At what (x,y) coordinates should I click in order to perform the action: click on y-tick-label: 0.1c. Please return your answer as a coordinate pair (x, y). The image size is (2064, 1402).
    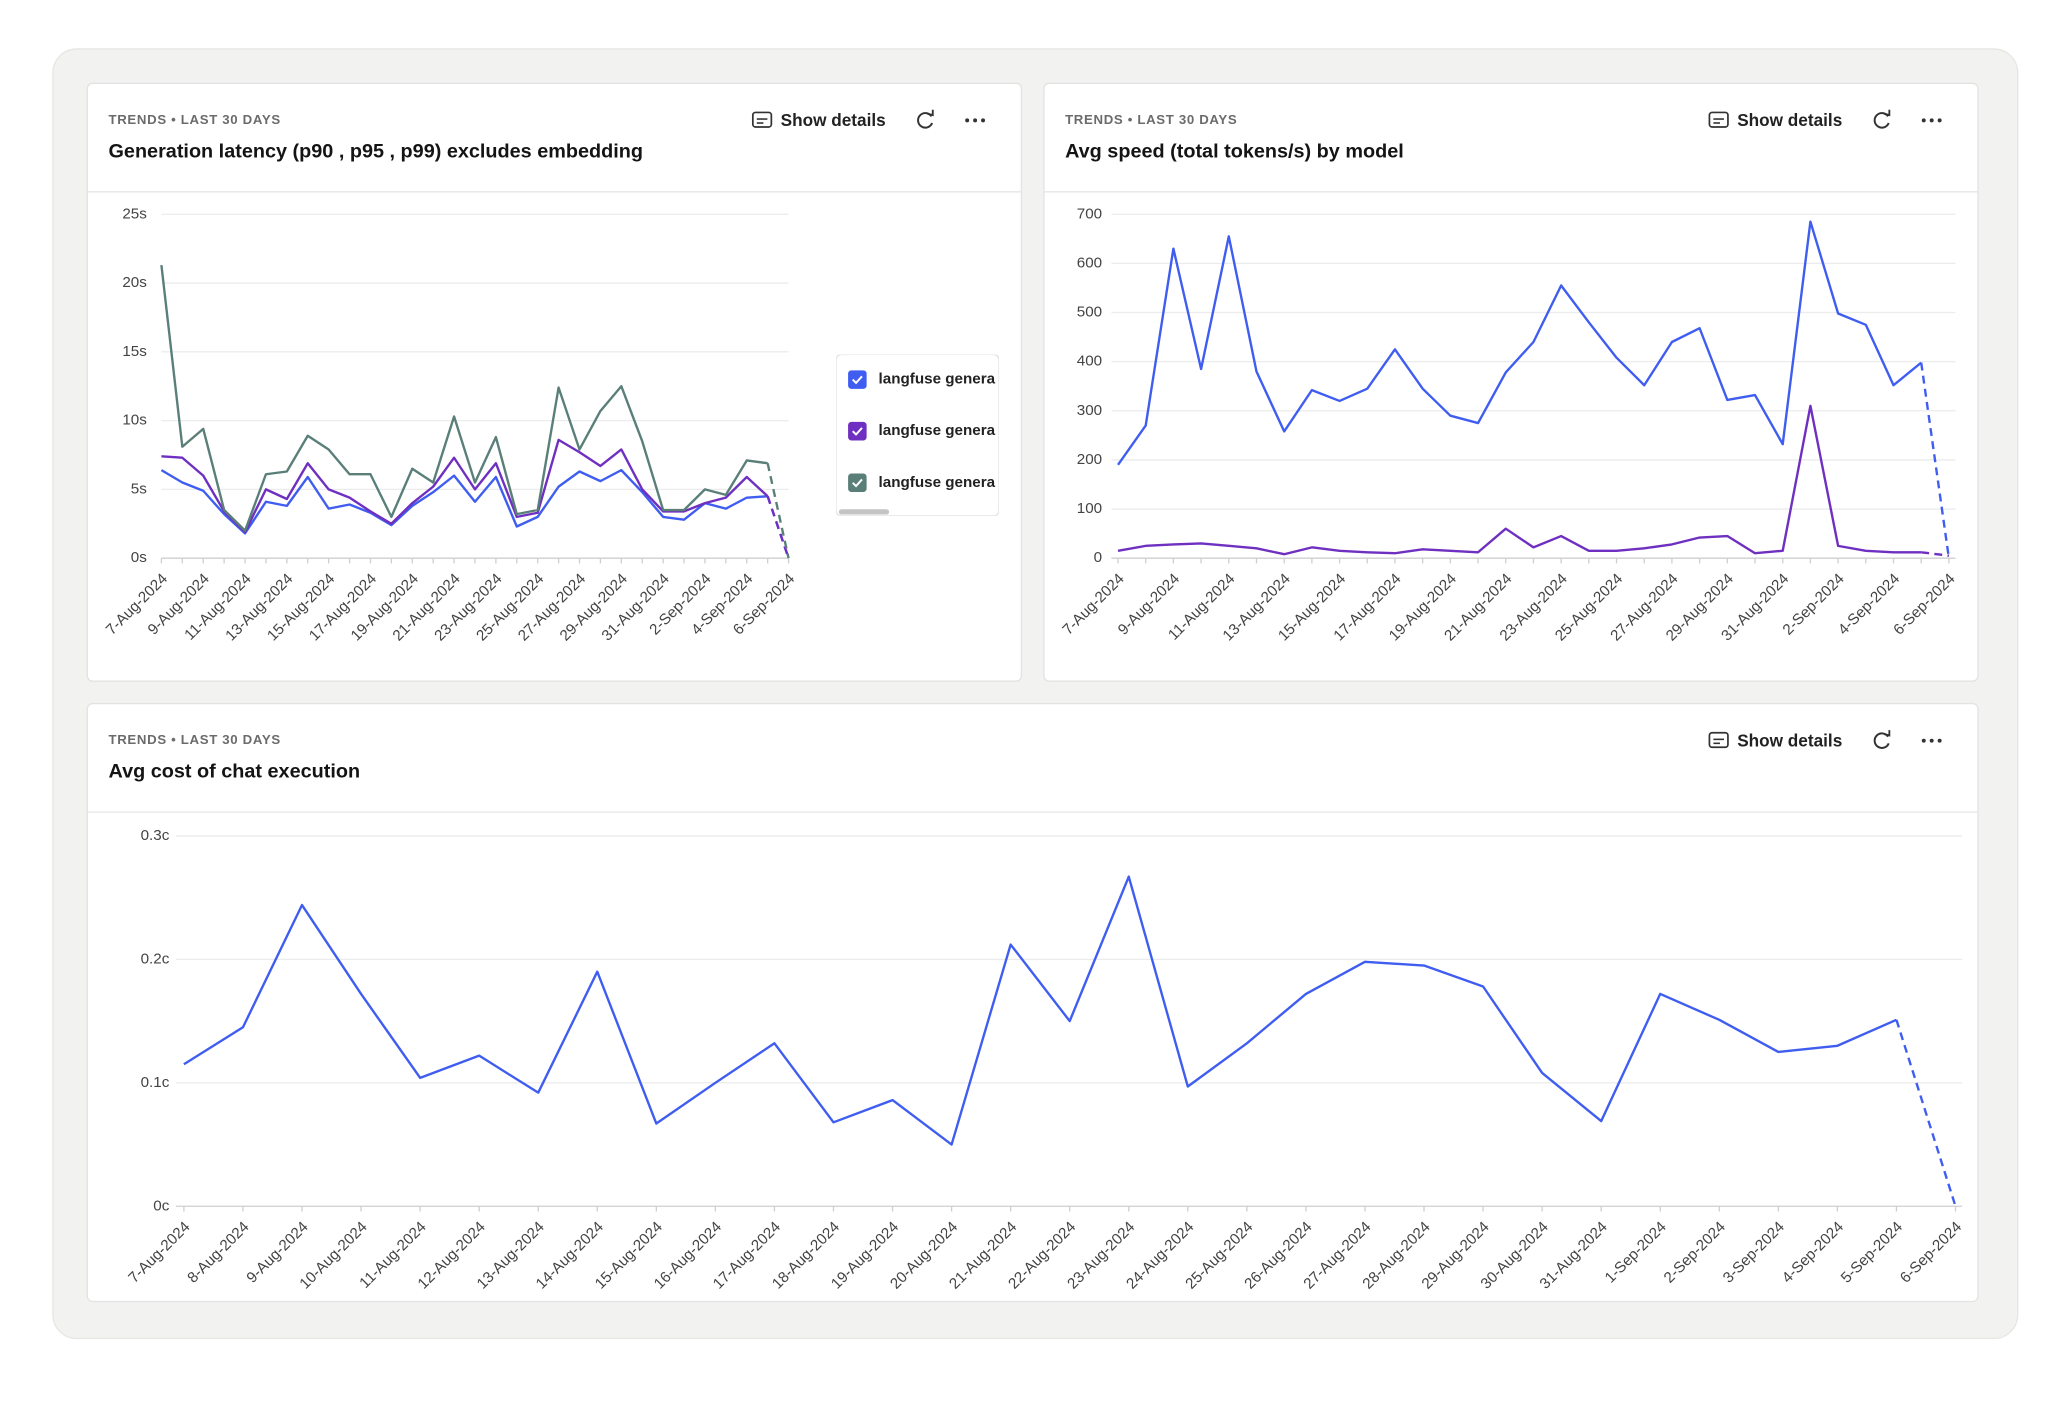
    Looking at the image, I should click on (155, 1082).